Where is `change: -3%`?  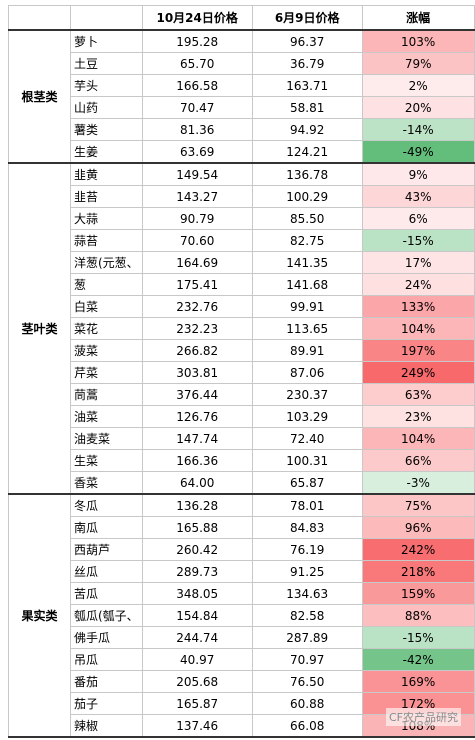
change: -3% is located at coordinates (418, 483).